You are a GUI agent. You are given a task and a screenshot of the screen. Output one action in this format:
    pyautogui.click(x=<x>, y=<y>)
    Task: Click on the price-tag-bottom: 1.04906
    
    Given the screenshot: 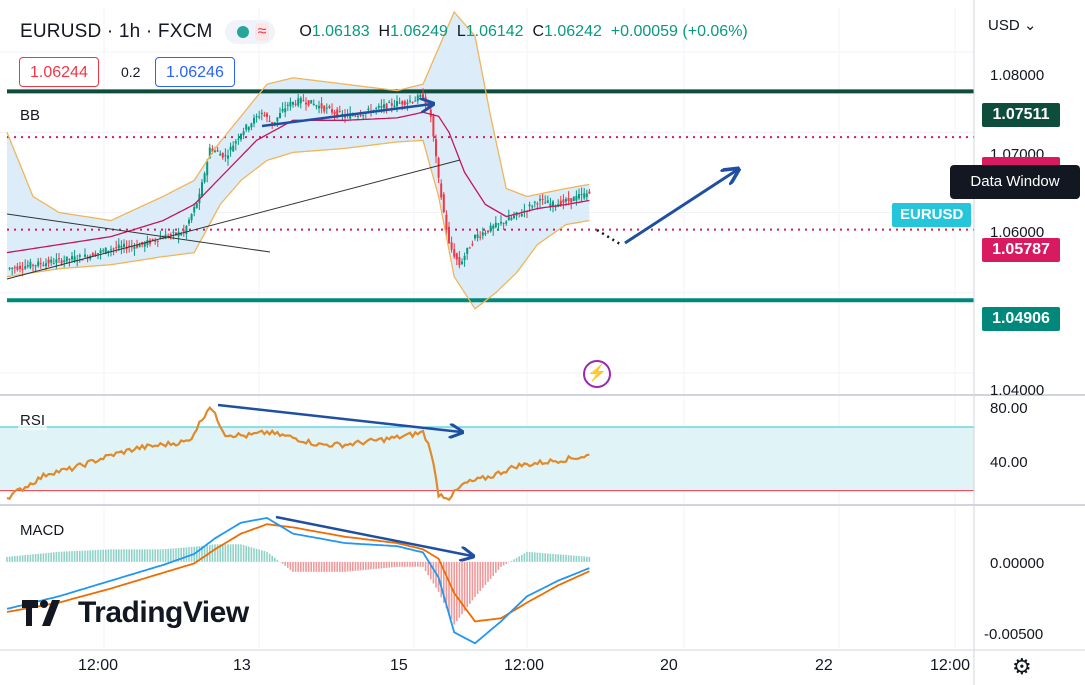 What is the action you would take?
    pyautogui.click(x=1021, y=319)
    